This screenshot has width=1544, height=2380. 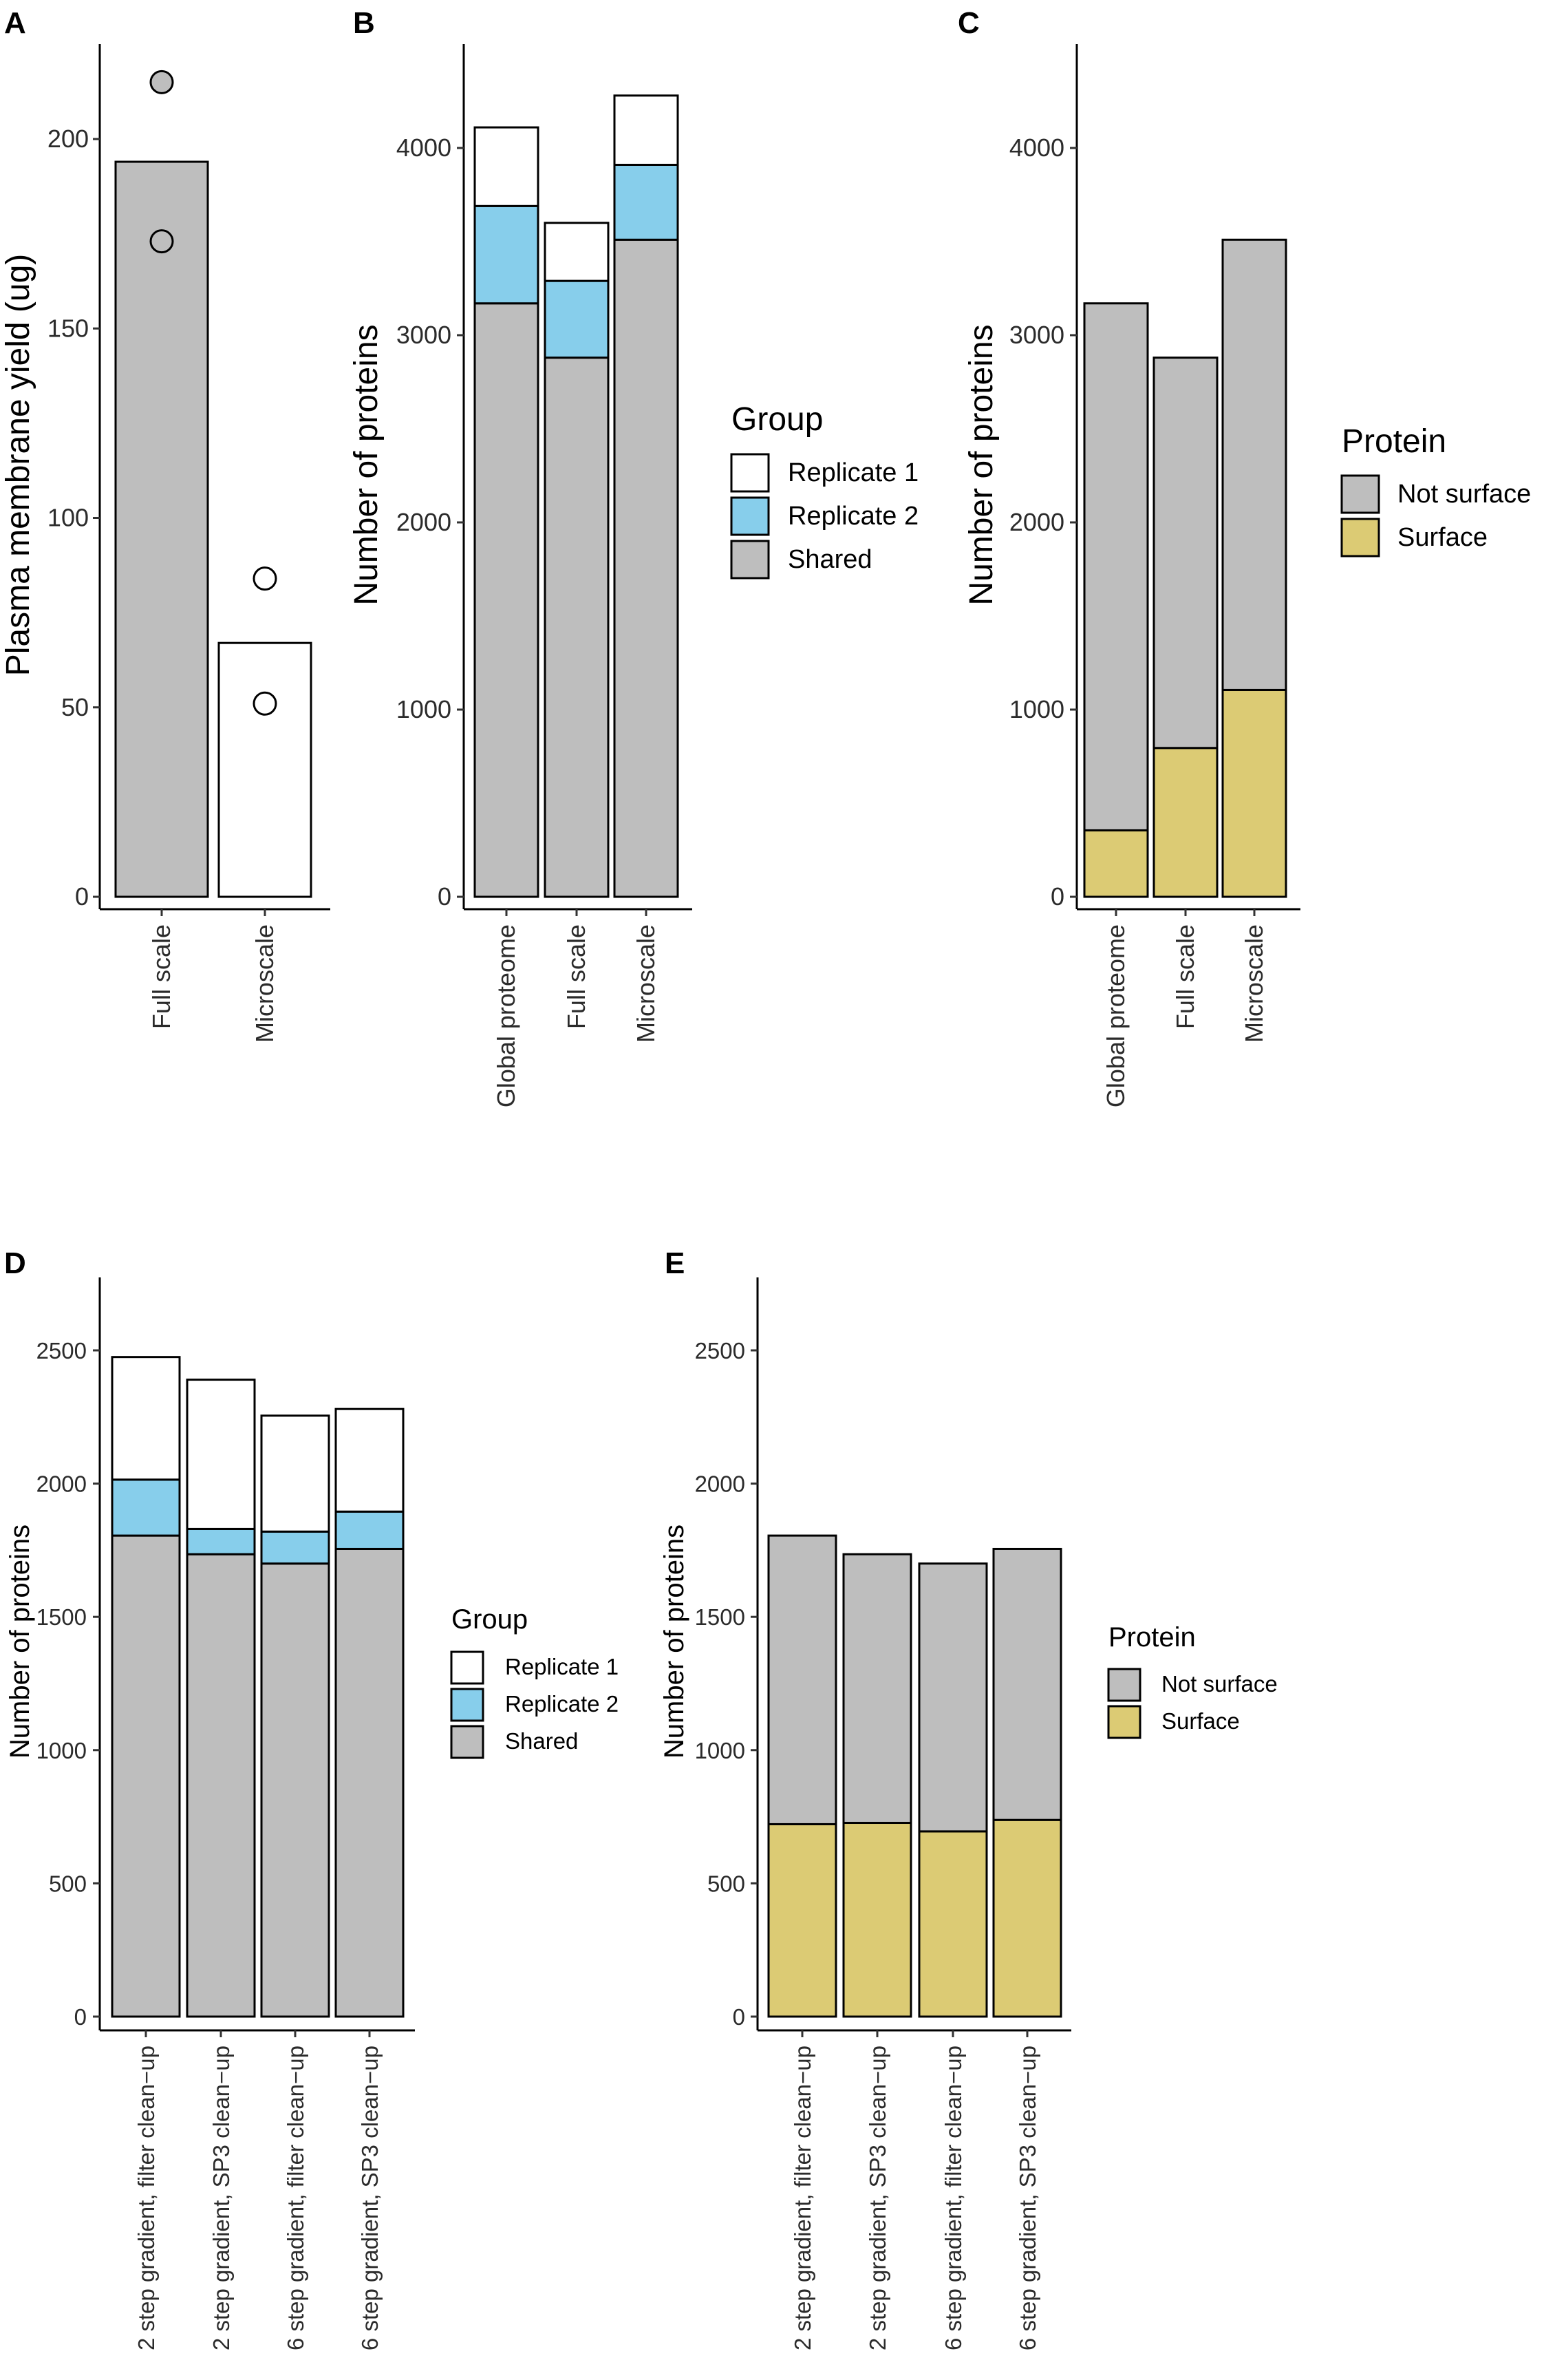 I want to click on panel-a-y-tick-label-50: 50, so click(x=75, y=707).